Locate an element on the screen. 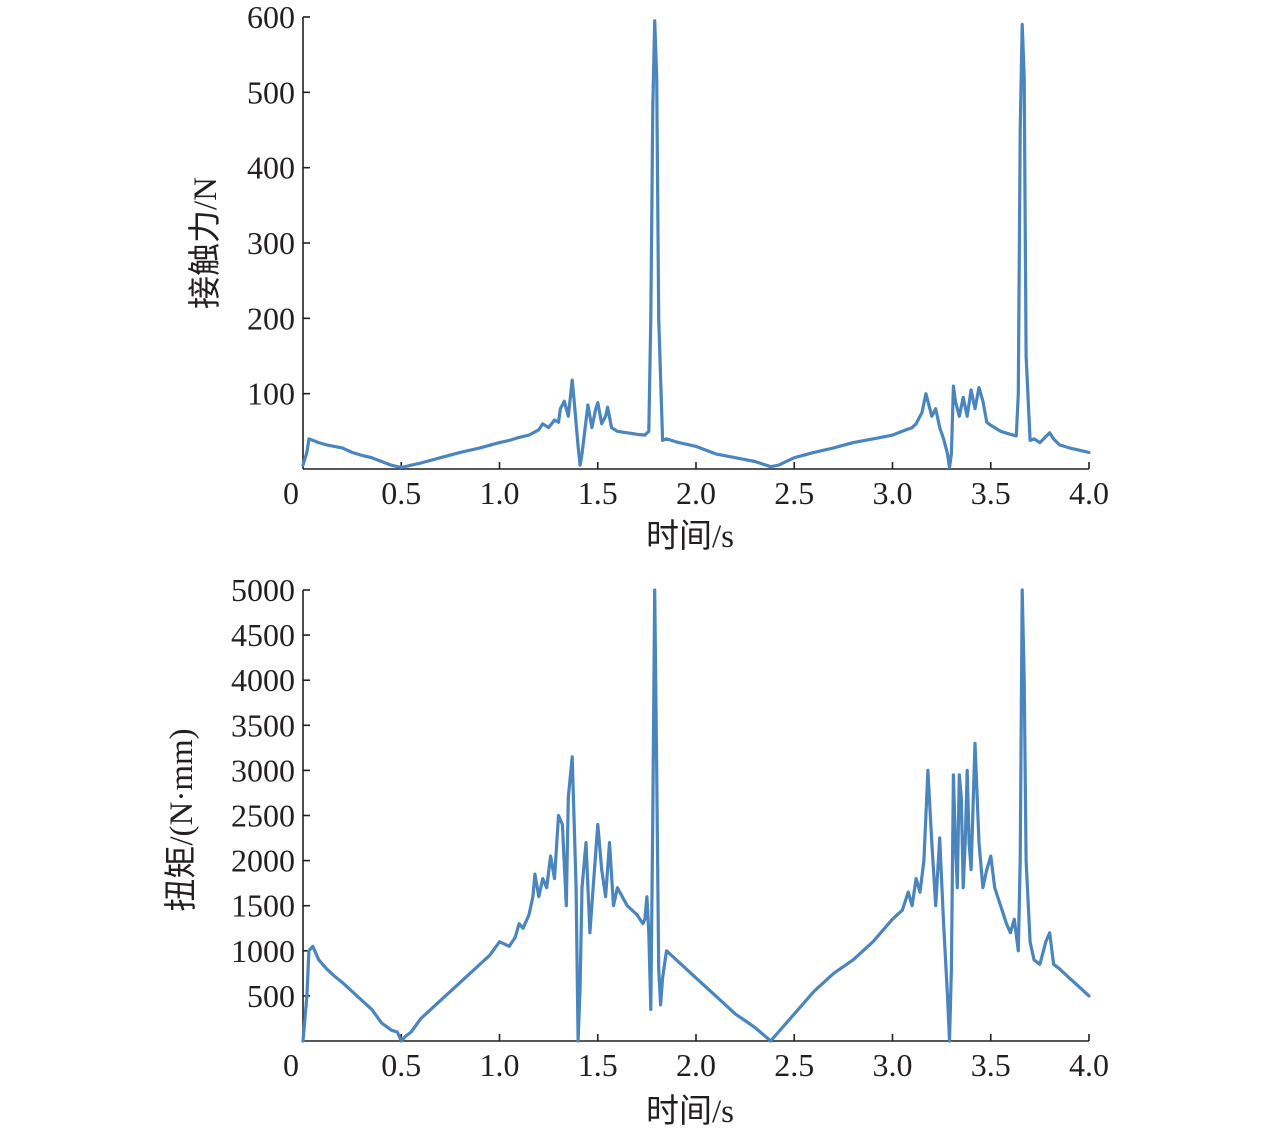 The height and width of the screenshot is (1137, 1276). torque-y-tick-label: 1500 is located at coordinates (263, 906).